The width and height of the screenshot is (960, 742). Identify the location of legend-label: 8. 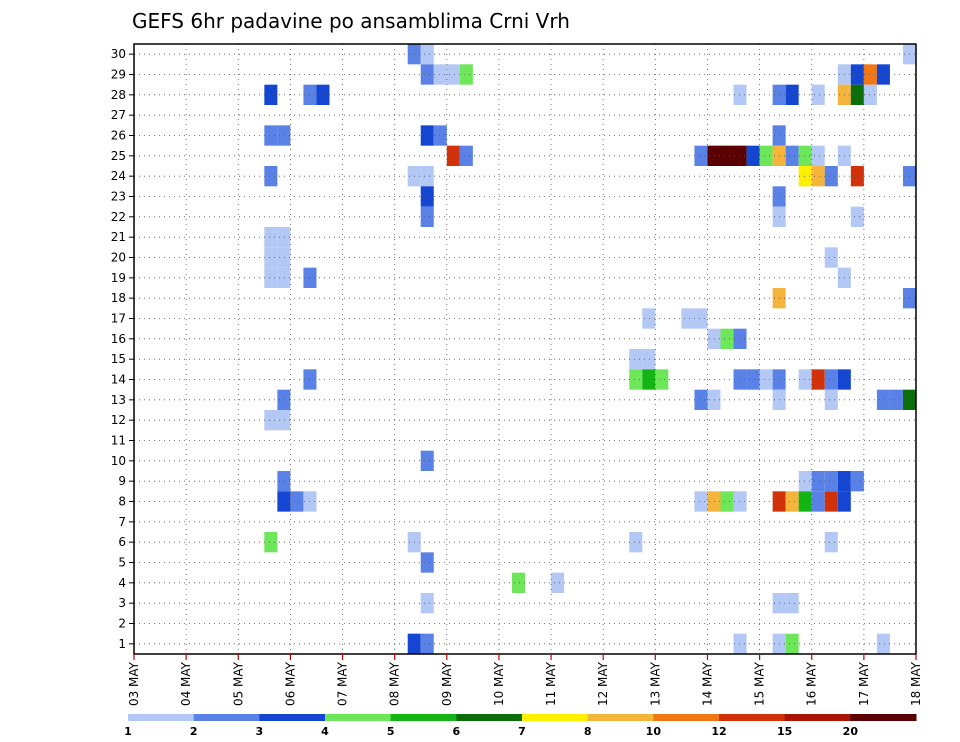
(588, 731).